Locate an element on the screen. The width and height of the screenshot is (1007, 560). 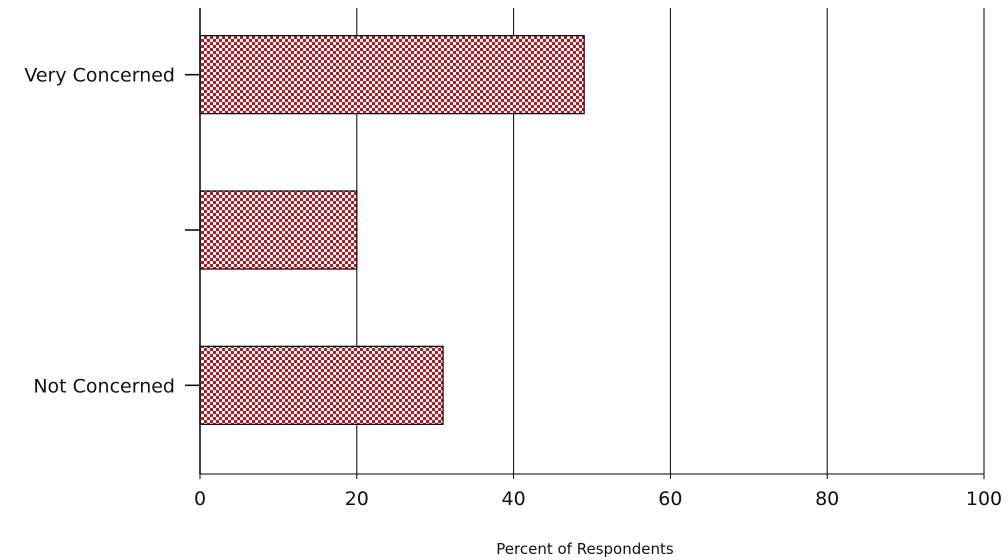
category-label: Not Concerned is located at coordinates (104, 386).